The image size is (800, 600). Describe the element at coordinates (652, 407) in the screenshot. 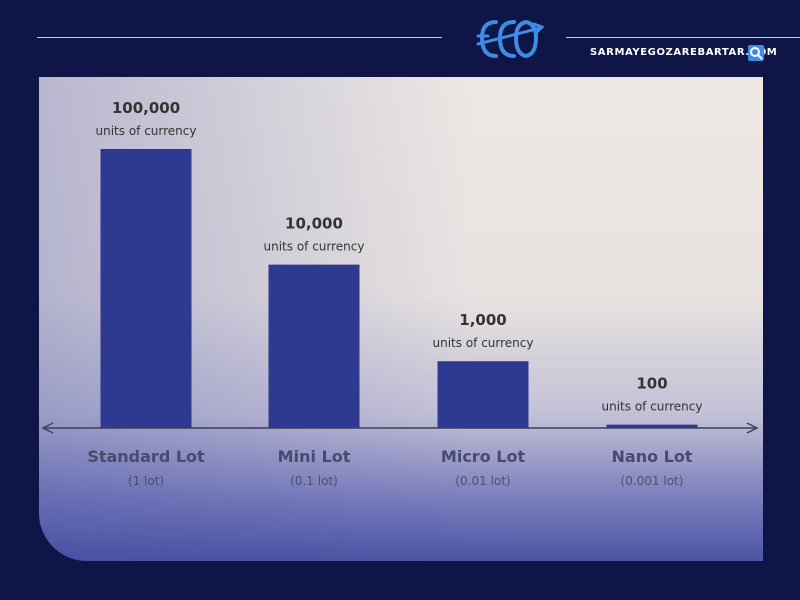

I see `unit-label-4: units of currency` at that location.